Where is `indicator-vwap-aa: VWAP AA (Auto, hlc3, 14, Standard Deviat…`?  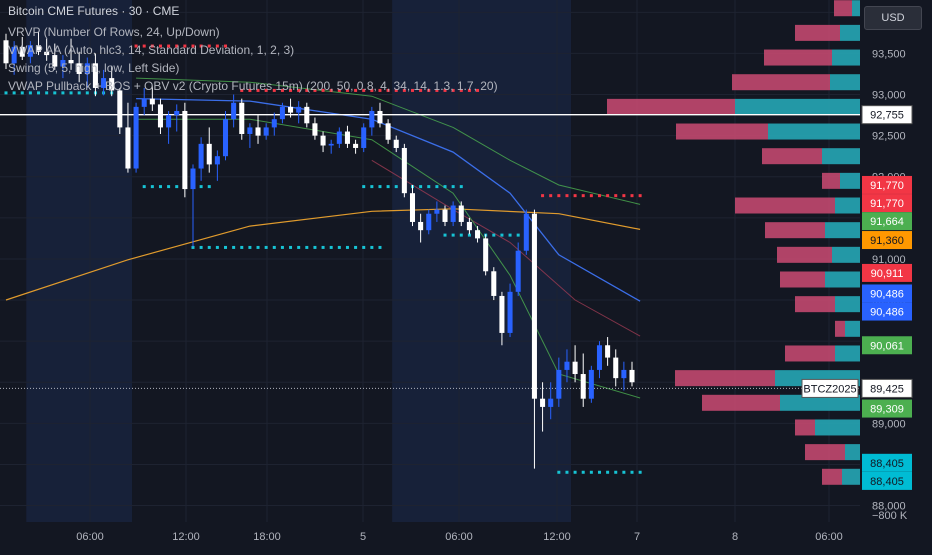 indicator-vwap-aa: VWAP AA (Auto, hlc3, 14, Standard Deviat… is located at coordinates (151, 50).